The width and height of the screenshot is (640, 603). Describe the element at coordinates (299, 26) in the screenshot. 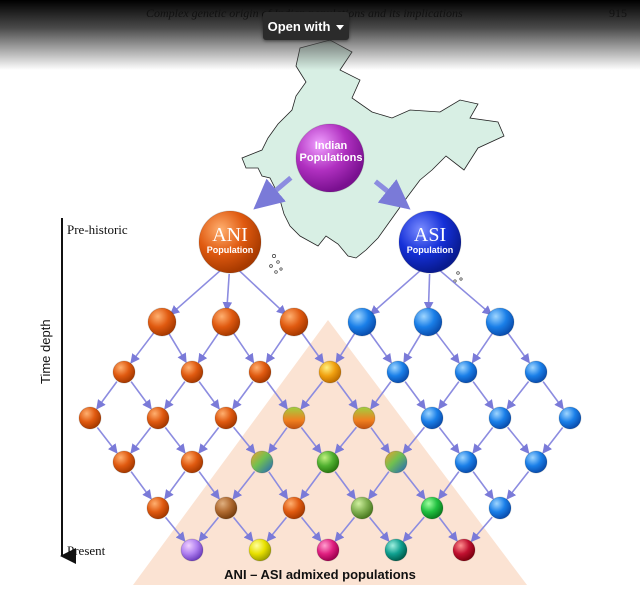

I see `open-with-label: Open with` at that location.